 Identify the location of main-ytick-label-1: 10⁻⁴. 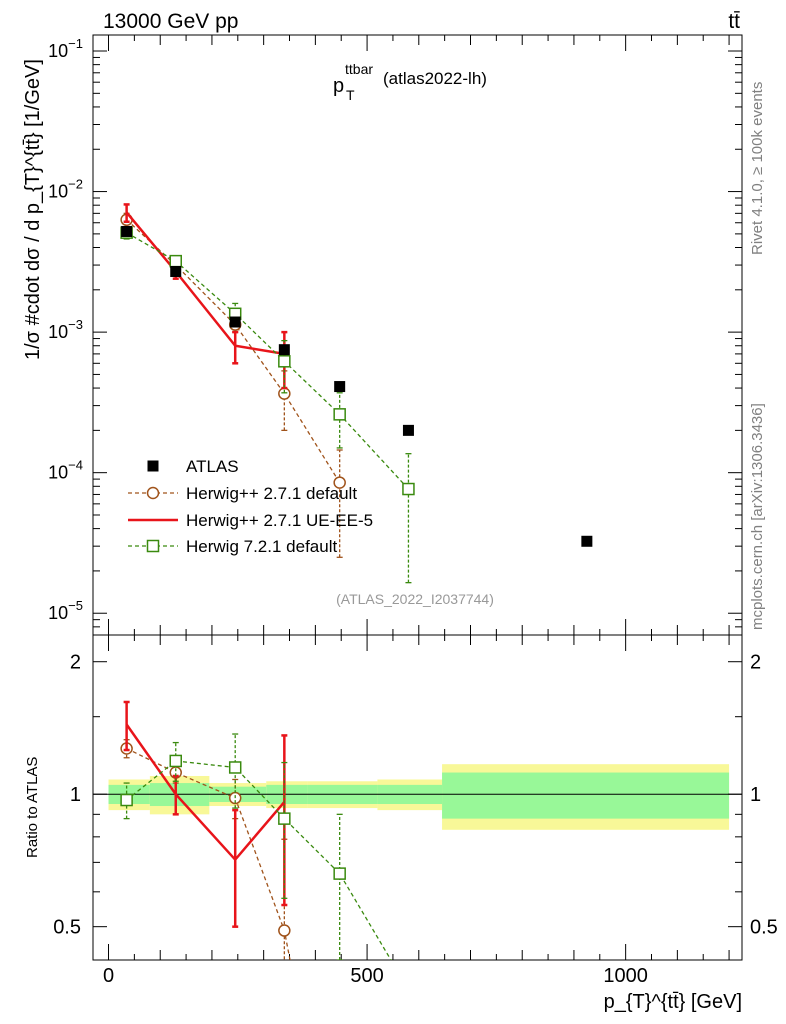
(65, 470).